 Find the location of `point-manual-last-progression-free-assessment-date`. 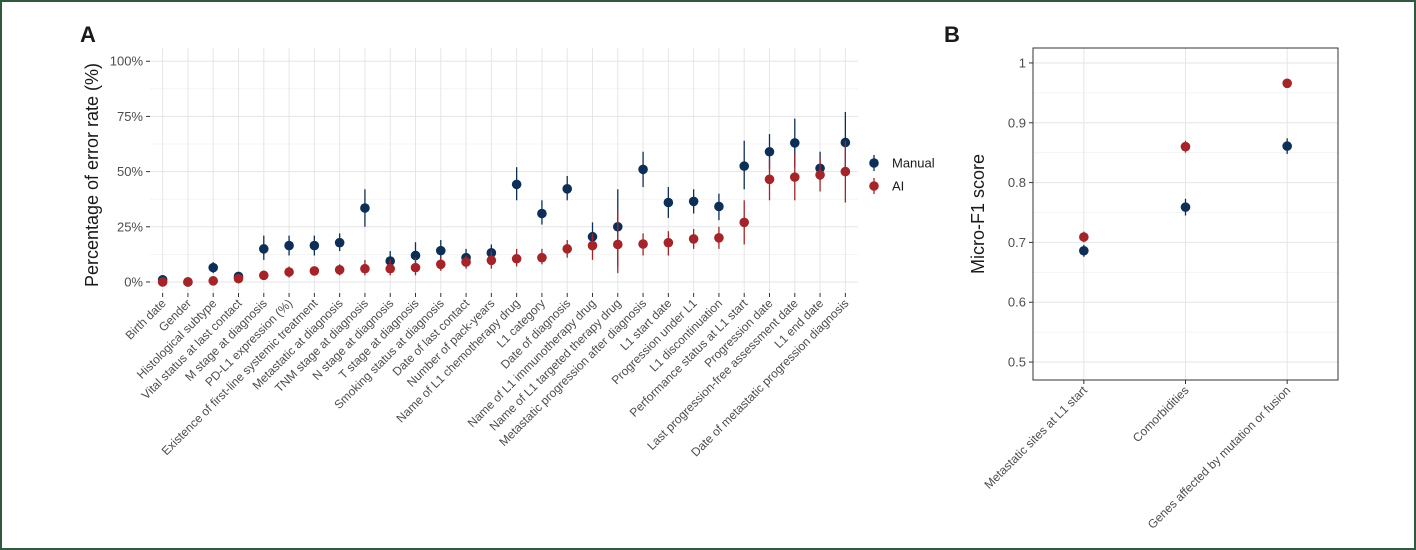

point-manual-last-progression-free-assessment-date is located at coordinates (794, 143).